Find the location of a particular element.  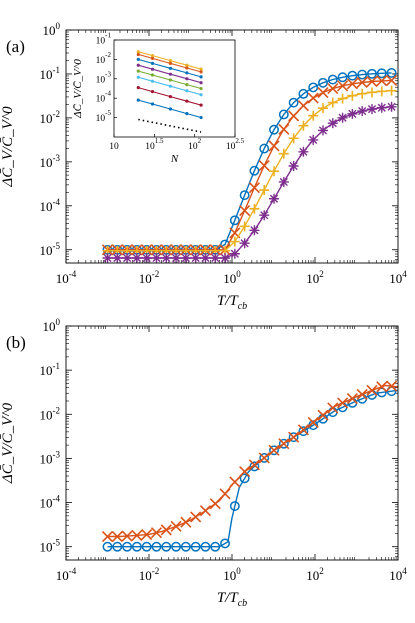

inset-y-tick-label: 10⁻⁵ is located at coordinates (104, 116).